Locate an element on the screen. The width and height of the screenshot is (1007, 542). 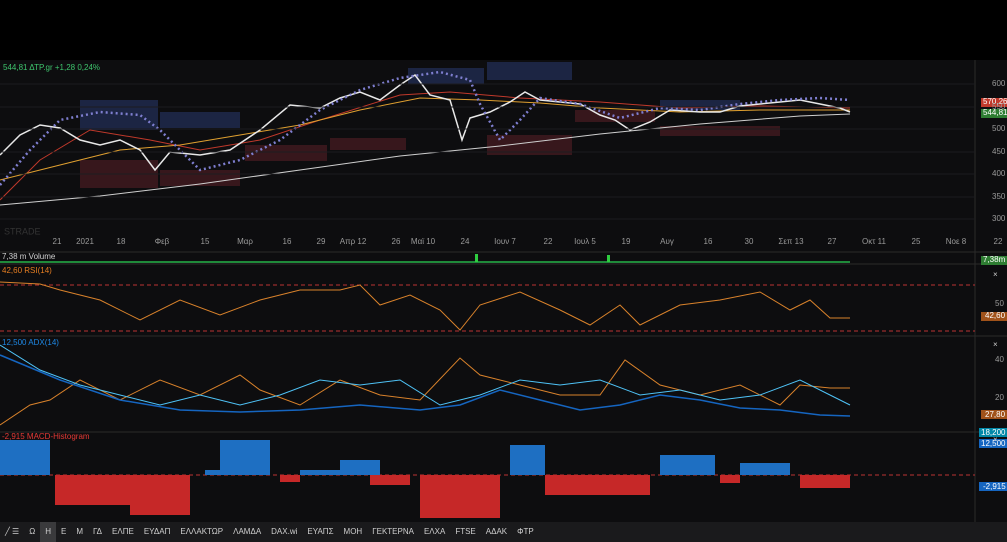
volume-label: 7,38 m Volume is located at coordinates (29, 256).